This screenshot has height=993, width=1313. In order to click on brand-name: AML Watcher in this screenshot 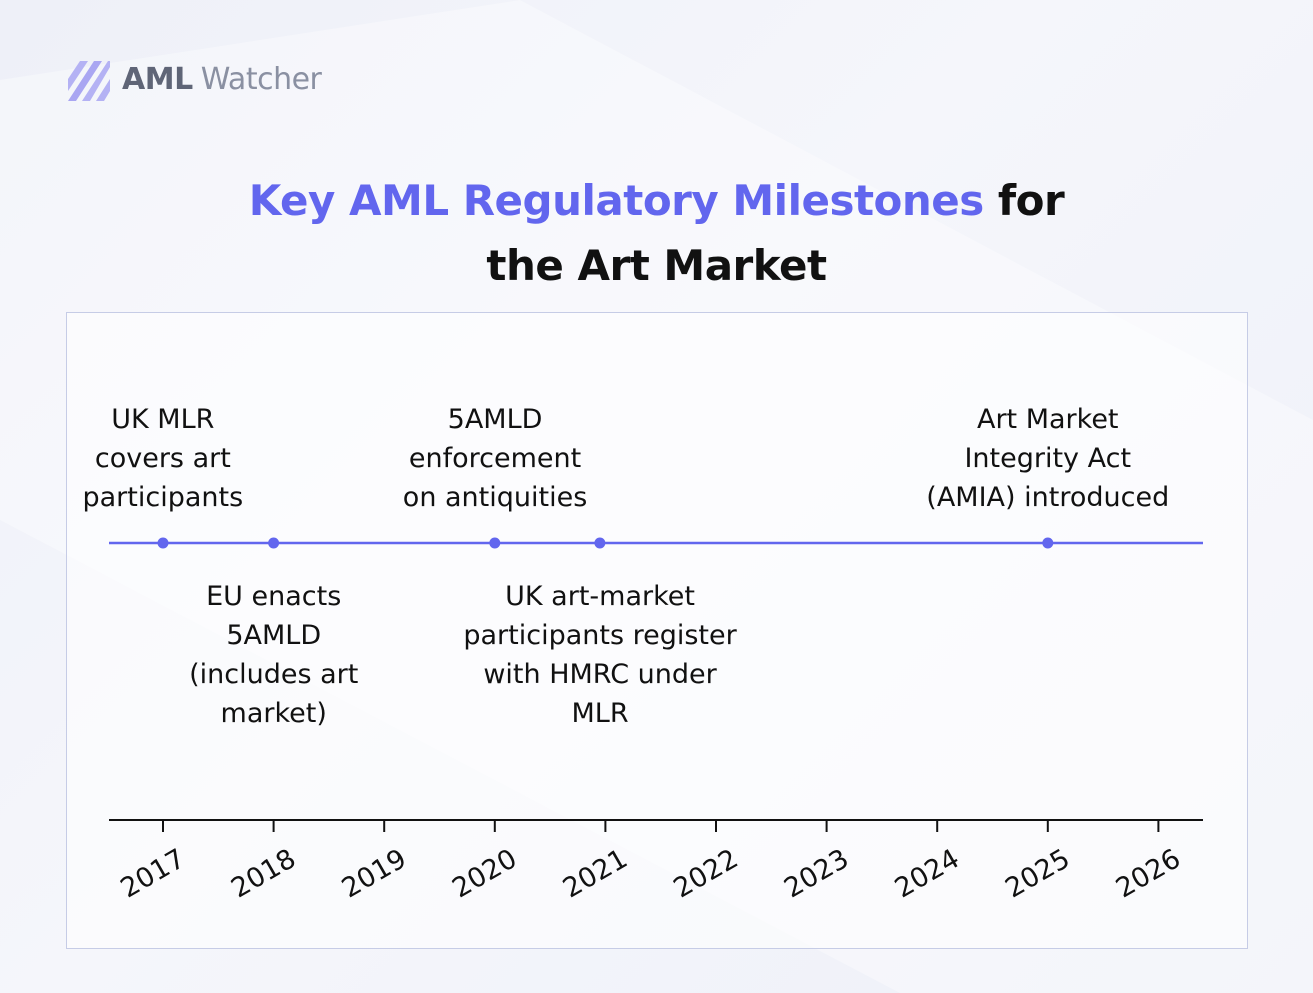, I will do `click(222, 79)`.